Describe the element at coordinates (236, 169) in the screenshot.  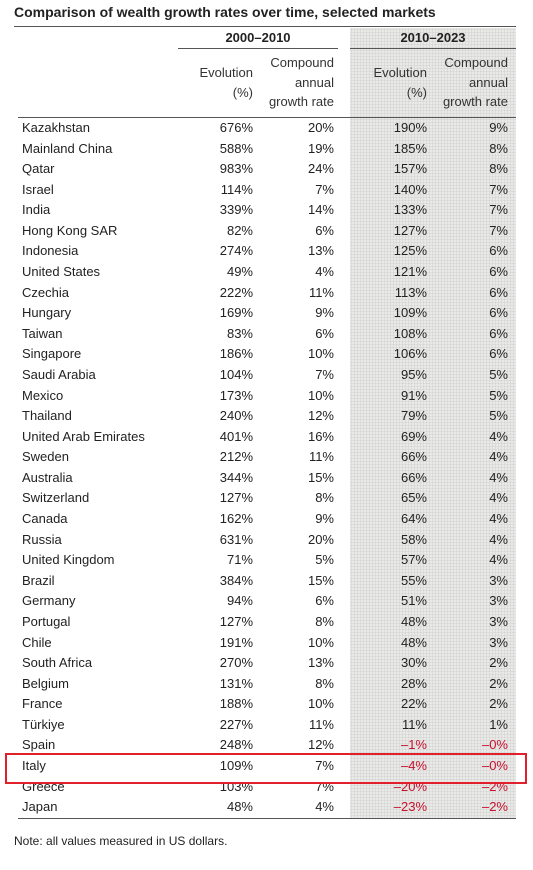
I see `cell-value: 983%` at that location.